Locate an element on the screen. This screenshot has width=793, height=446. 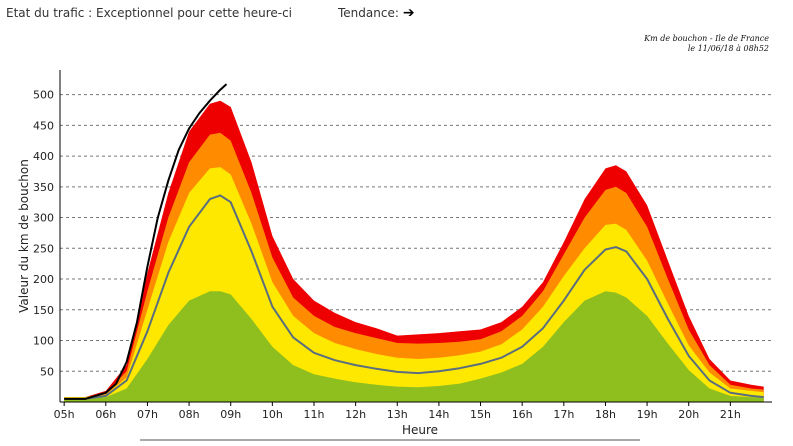
y-axis-title: Valeur du km de bouchon is located at coordinates (24, 236).